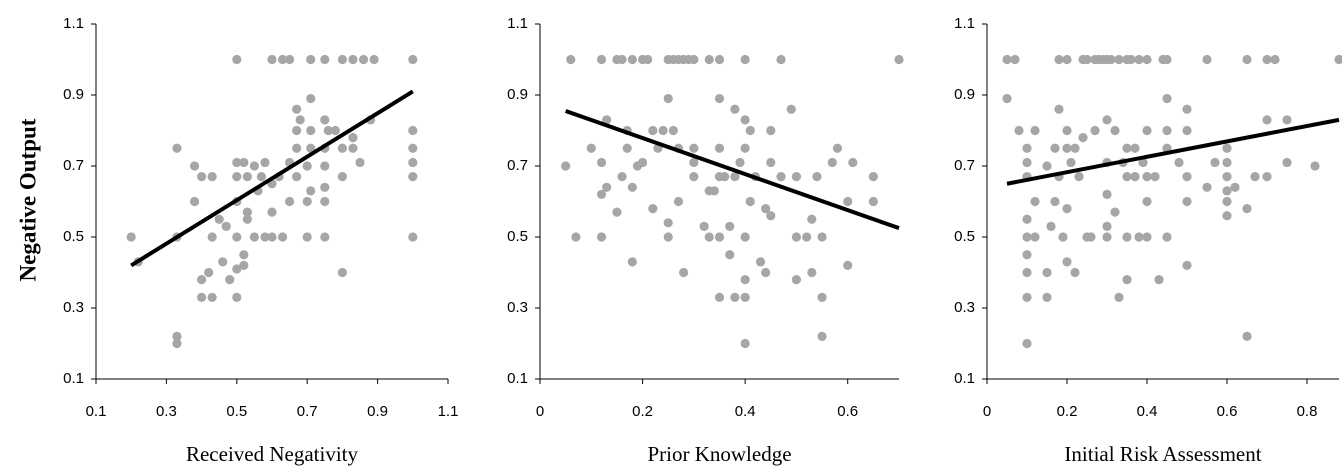 Image resolution: width=1342 pixels, height=466 pixels. What do you see at coordinates (73, 236) in the screenshot?
I see `y-tick-label: 0.5` at bounding box center [73, 236].